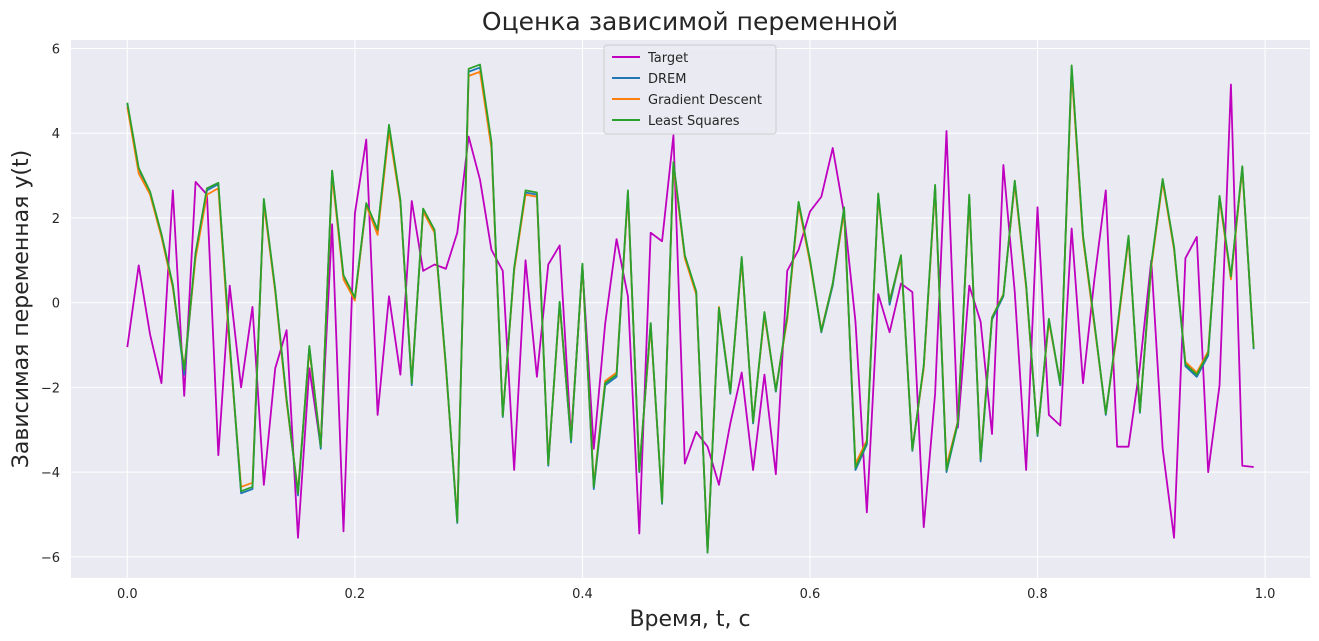  I want to click on legend-entry: DREM, so click(667, 79).